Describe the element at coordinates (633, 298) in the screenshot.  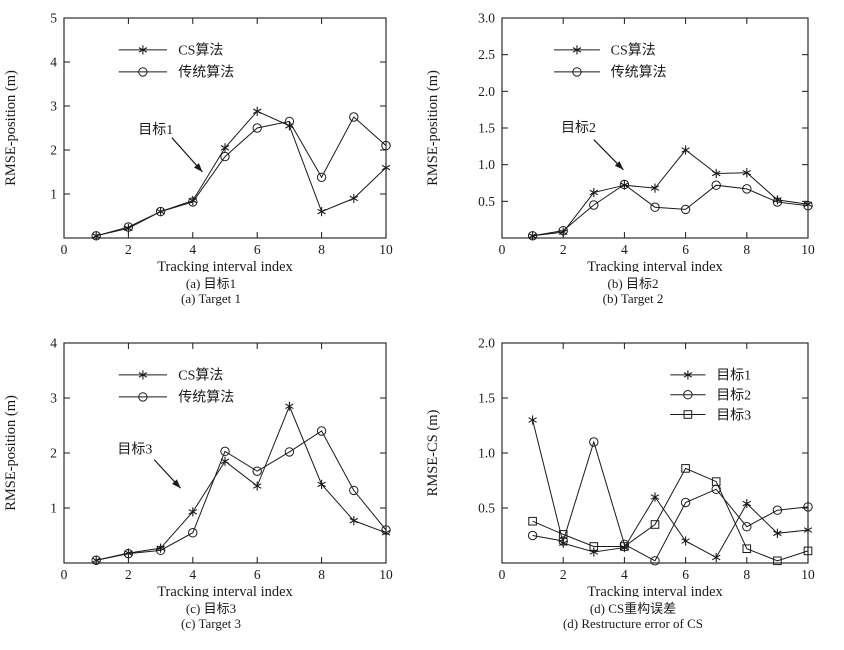
I see `caption-en: (b) Target 2` at that location.